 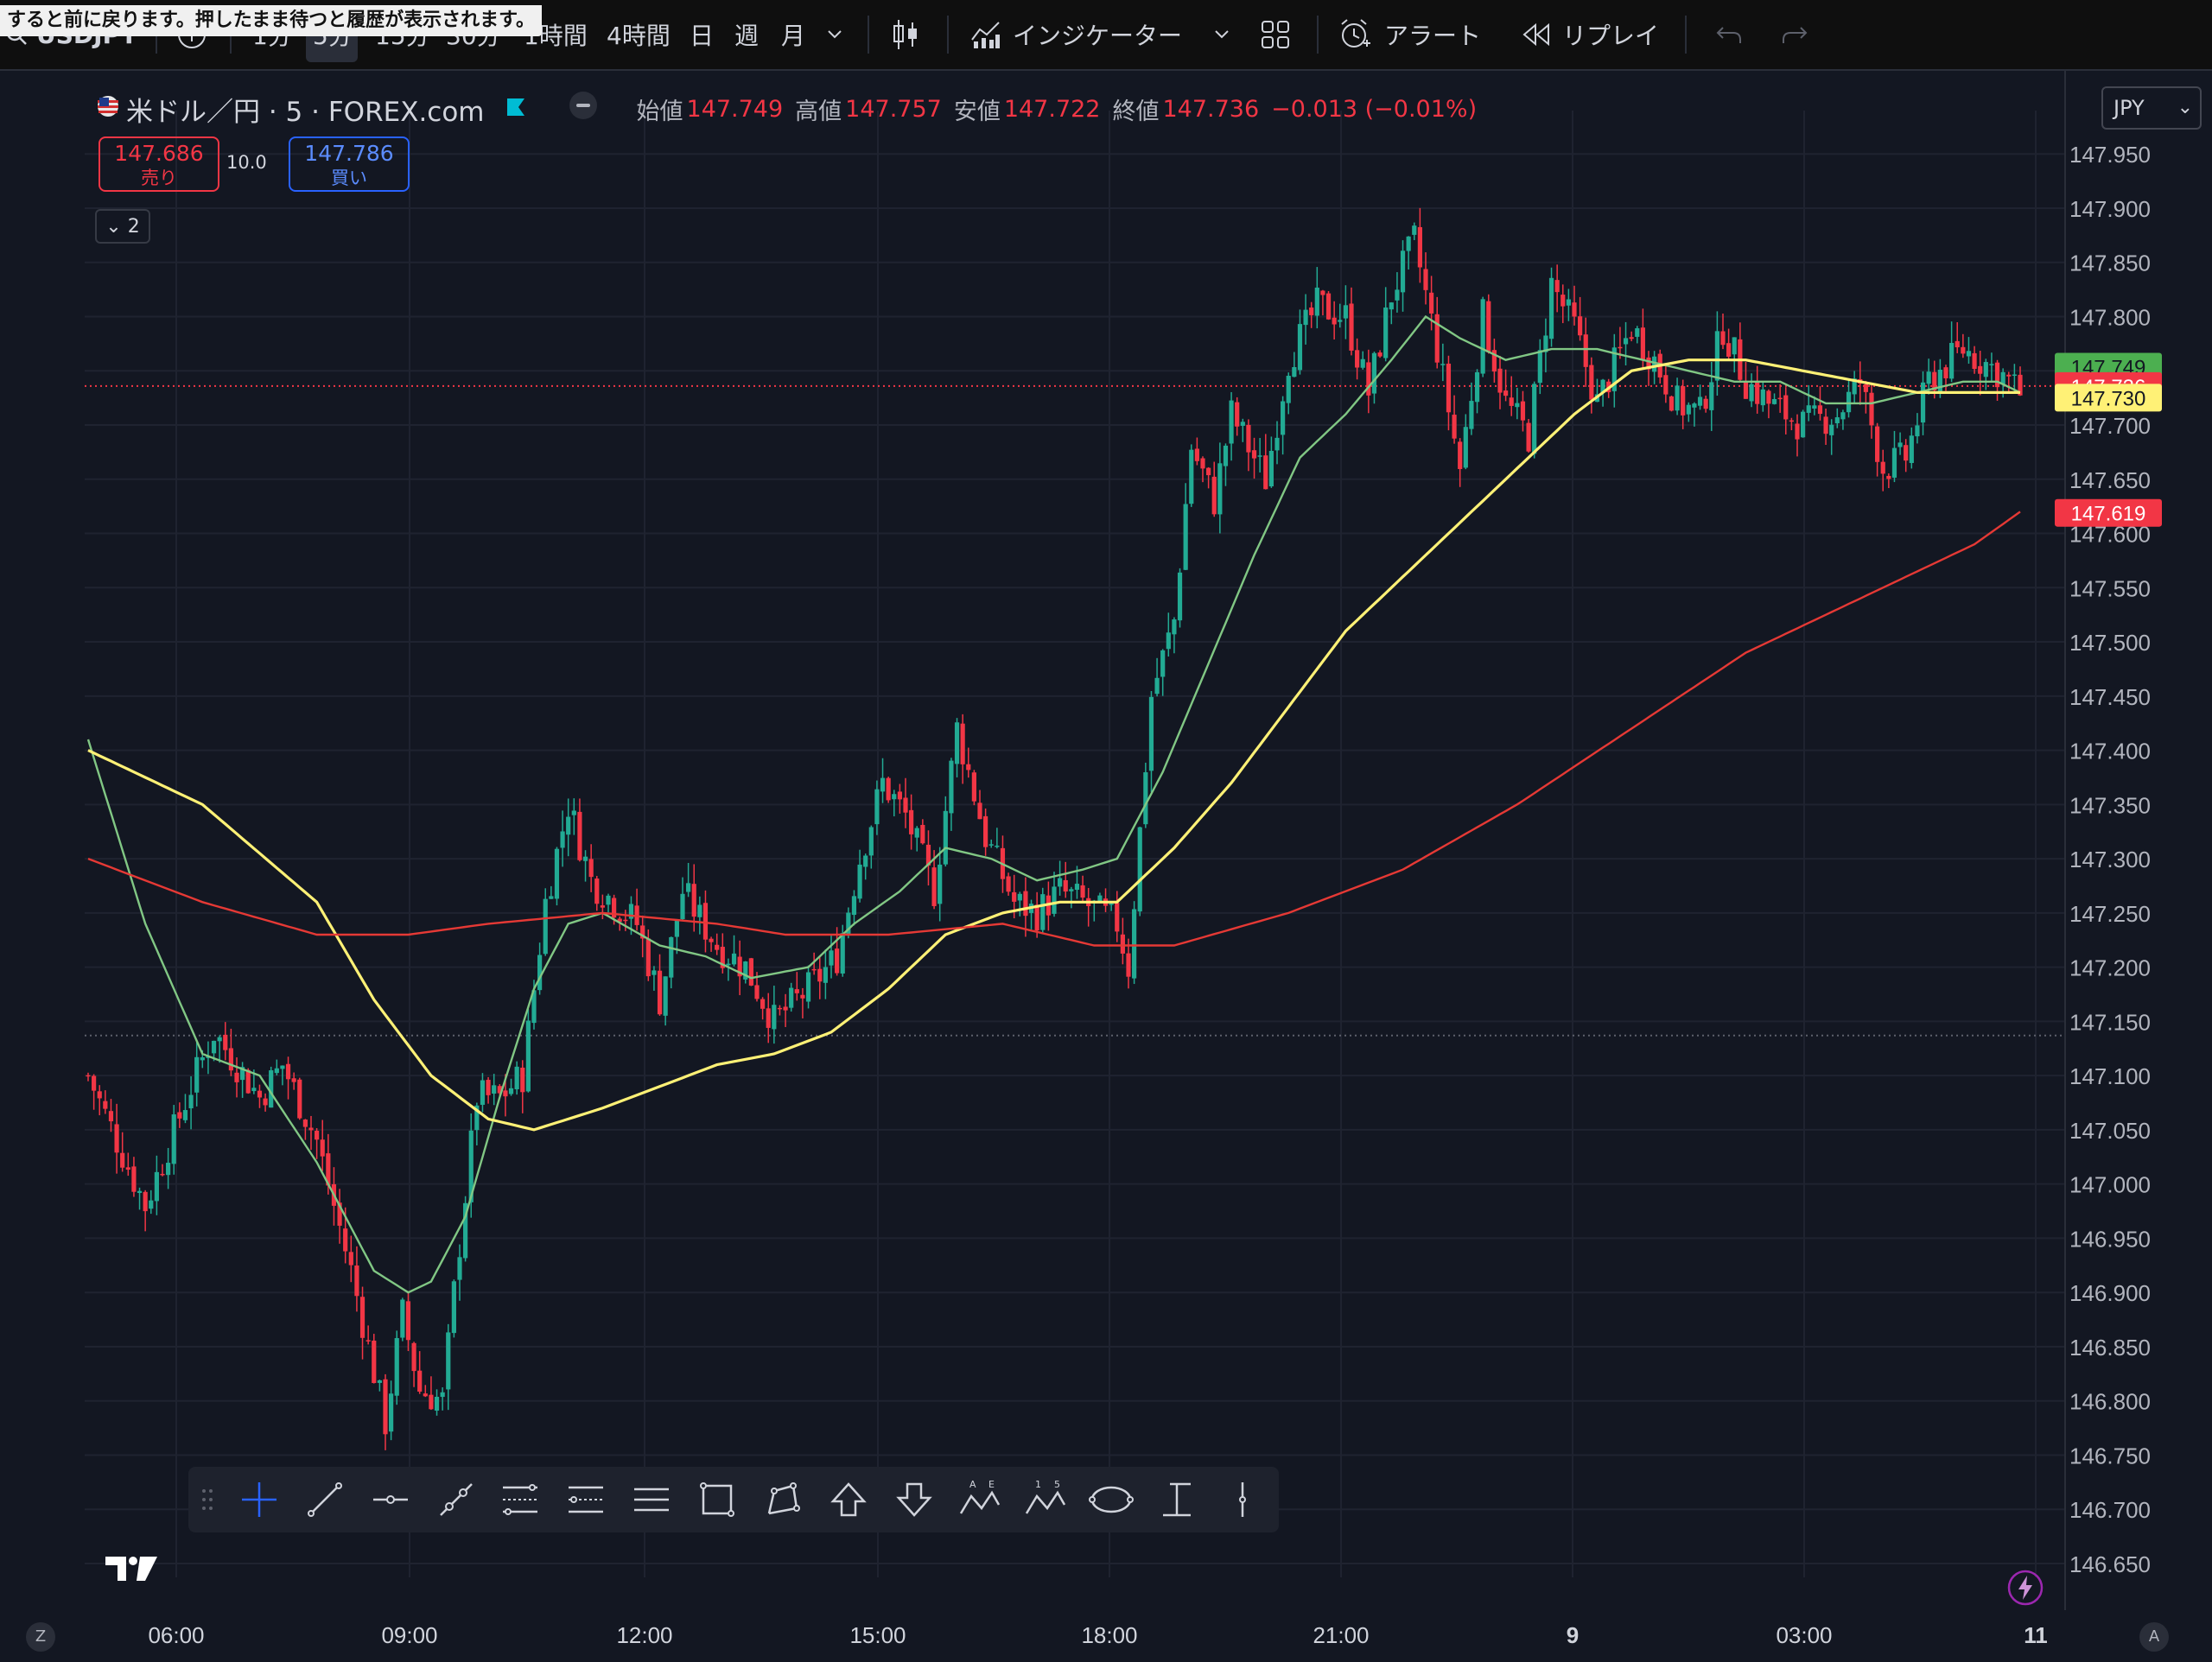 I want to click on horizontal-lines-icon, so click(x=651, y=1499).